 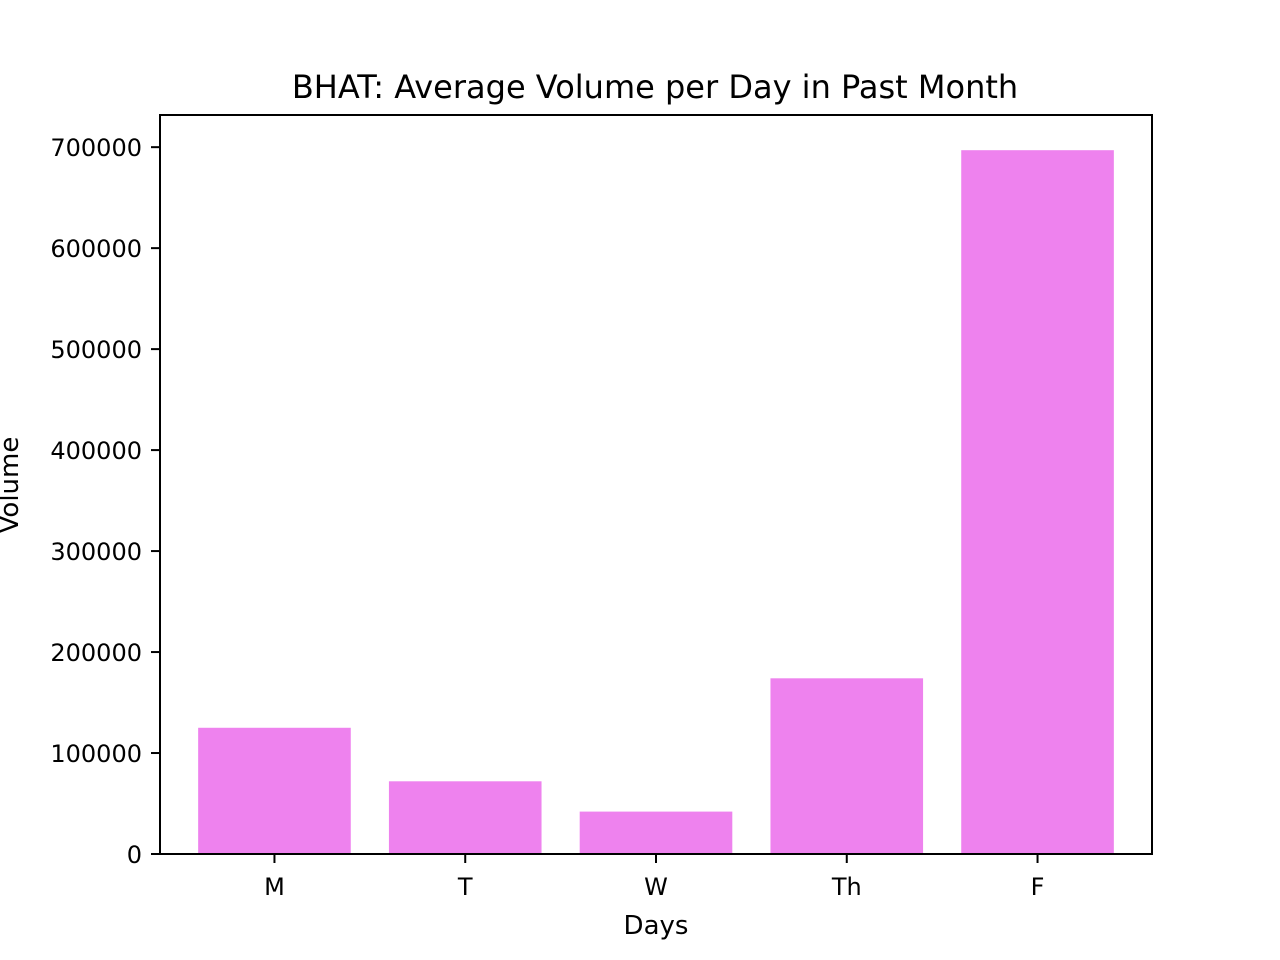 I want to click on y-tick-label: 600000, so click(x=96, y=249).